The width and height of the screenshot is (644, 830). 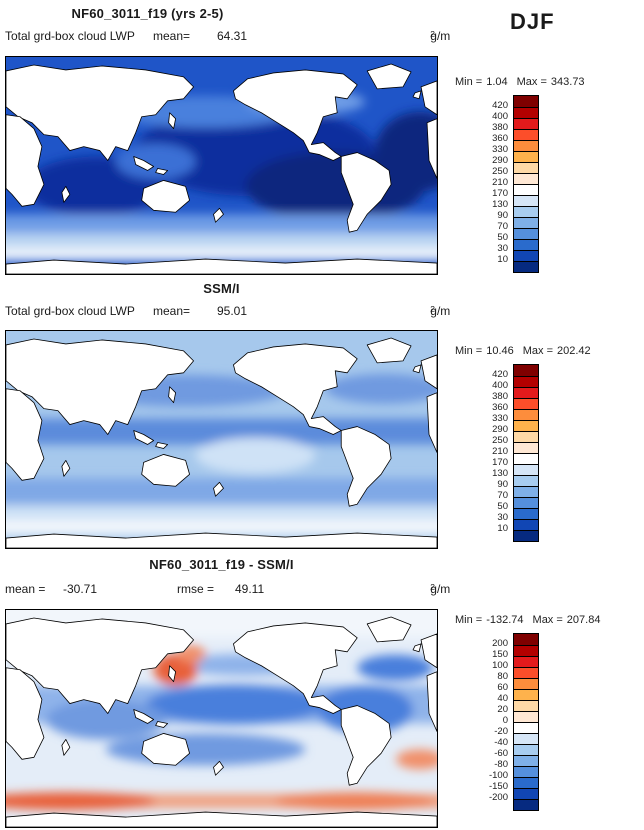 What do you see at coordinates (501, 731) in the screenshot?
I see `colorbar-tick-label: -20` at bounding box center [501, 731].